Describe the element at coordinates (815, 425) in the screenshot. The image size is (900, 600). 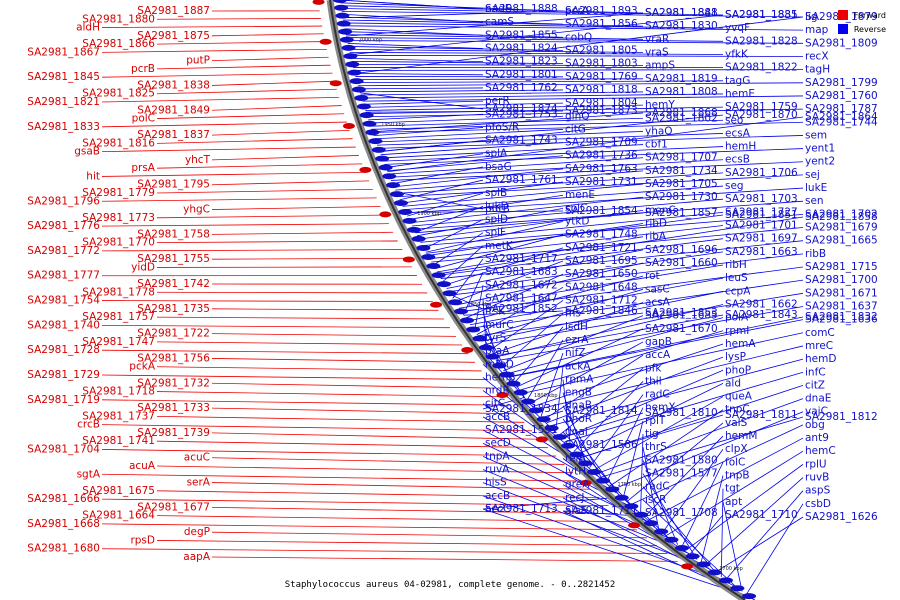
I see `gene-label: obg` at that location.